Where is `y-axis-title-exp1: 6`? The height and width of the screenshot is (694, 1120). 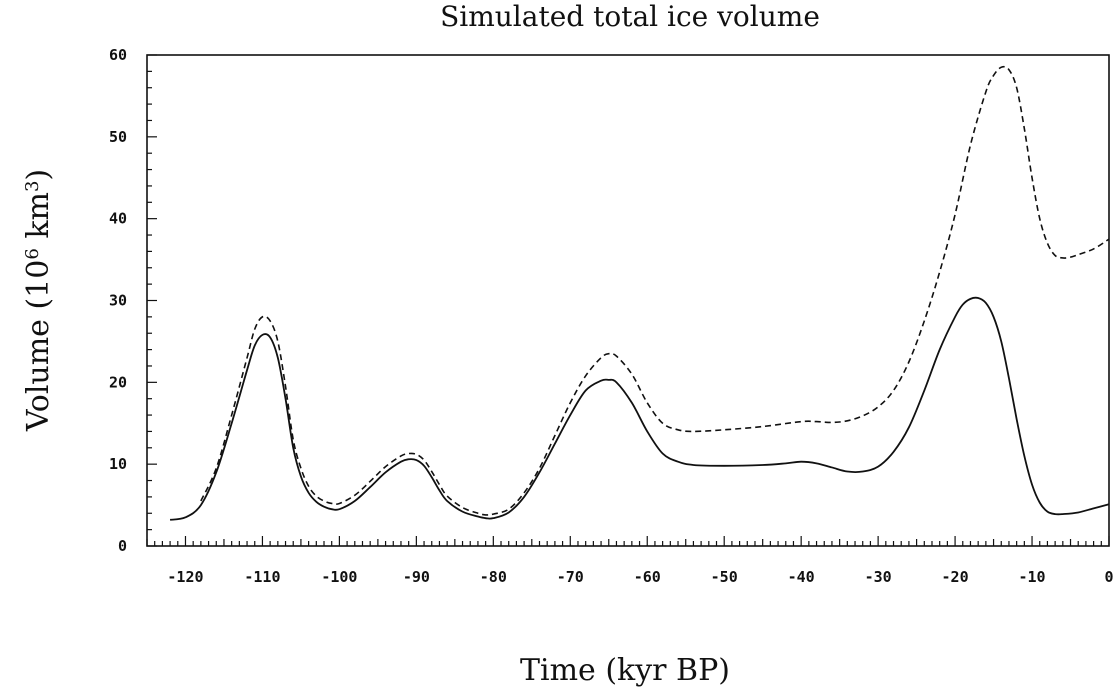
y-axis-title-exp1: 6 is located at coordinates (32, 253).